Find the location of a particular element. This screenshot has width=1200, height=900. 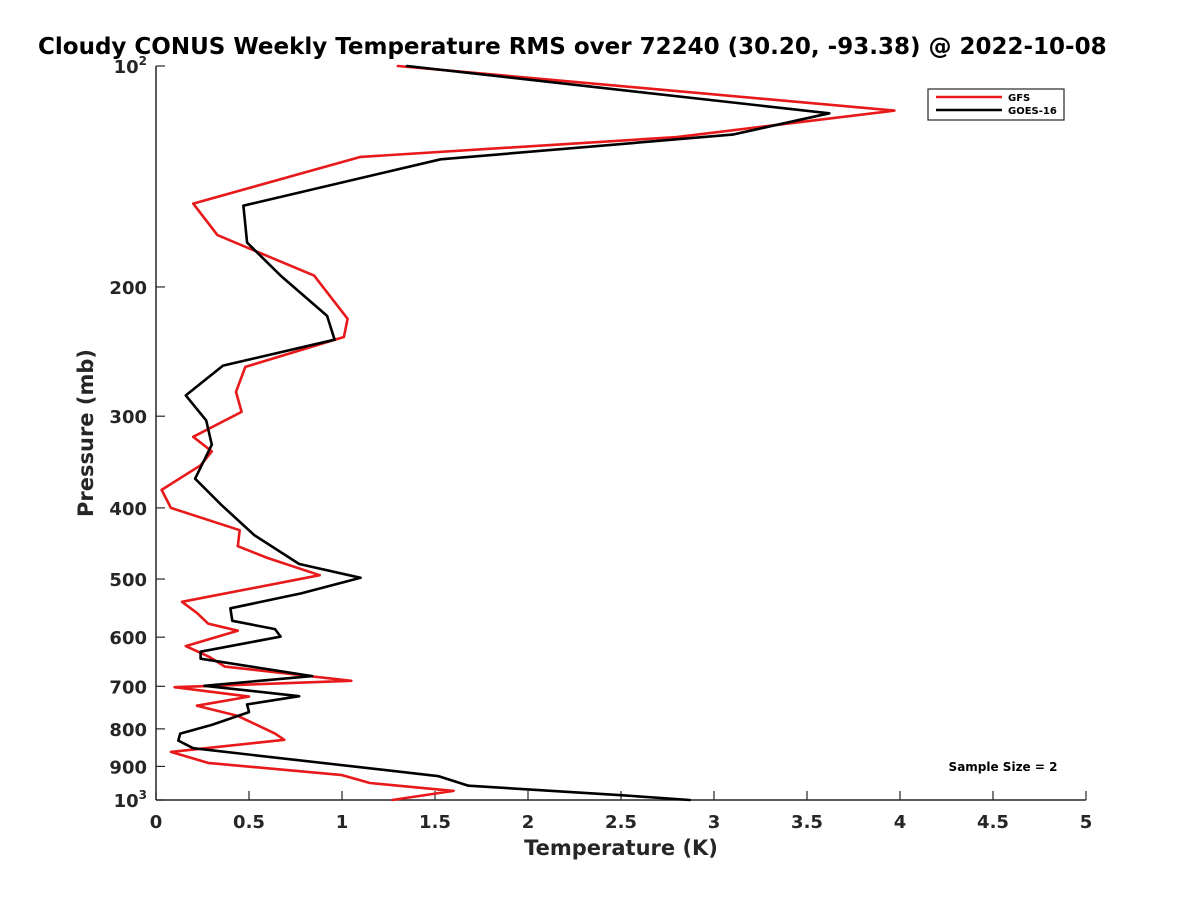

y-tick-label: 500 is located at coordinates (128, 580).